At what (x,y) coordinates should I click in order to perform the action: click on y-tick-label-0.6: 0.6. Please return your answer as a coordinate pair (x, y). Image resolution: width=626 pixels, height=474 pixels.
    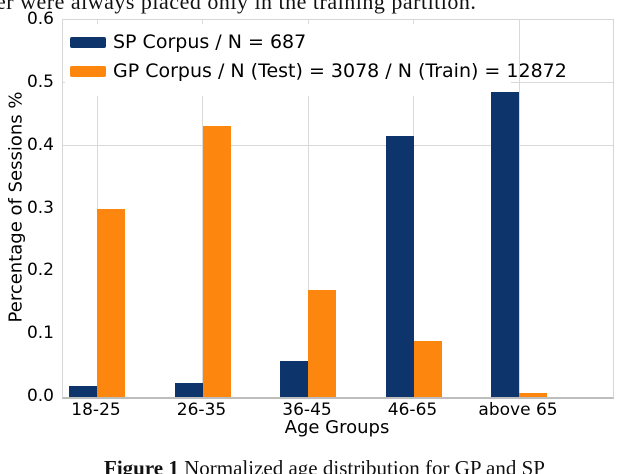
    Looking at the image, I should click on (40, 19).